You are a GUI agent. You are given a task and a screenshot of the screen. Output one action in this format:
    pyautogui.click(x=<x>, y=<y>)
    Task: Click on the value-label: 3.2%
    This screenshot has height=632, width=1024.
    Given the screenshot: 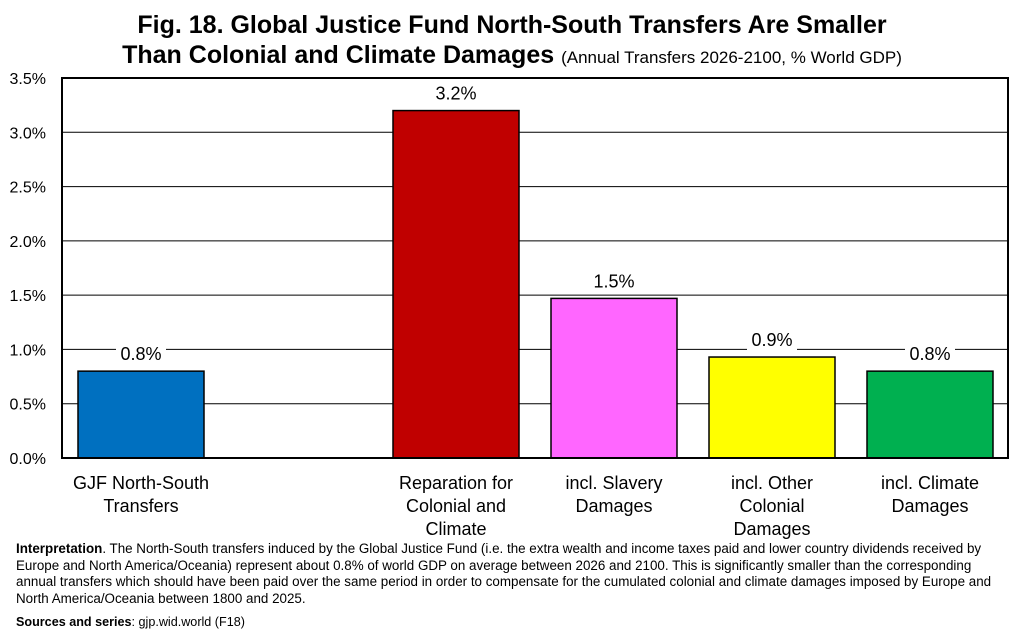 What is the action you would take?
    pyautogui.click(x=455, y=94)
    